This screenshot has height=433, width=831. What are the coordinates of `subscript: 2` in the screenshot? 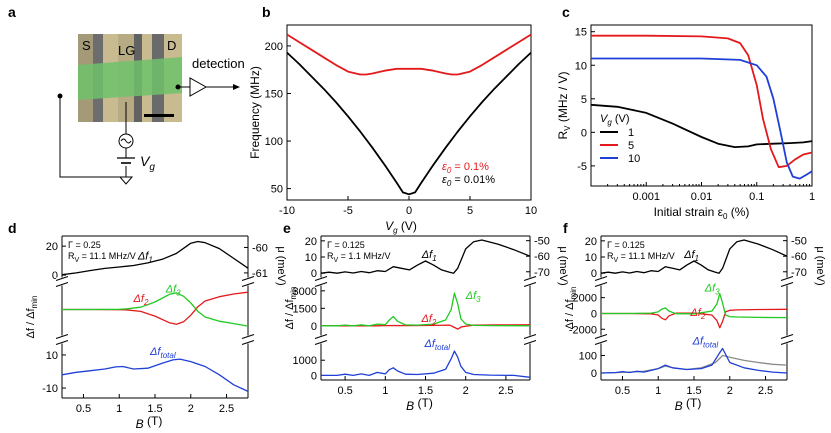 It's located at (146, 302).